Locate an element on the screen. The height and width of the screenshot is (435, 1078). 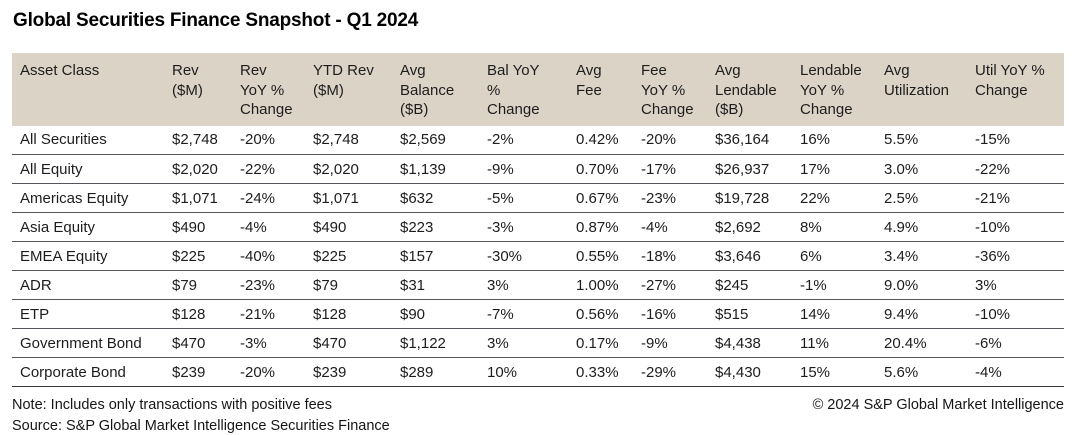
value-cell: 5.5% is located at coordinates (921, 140).